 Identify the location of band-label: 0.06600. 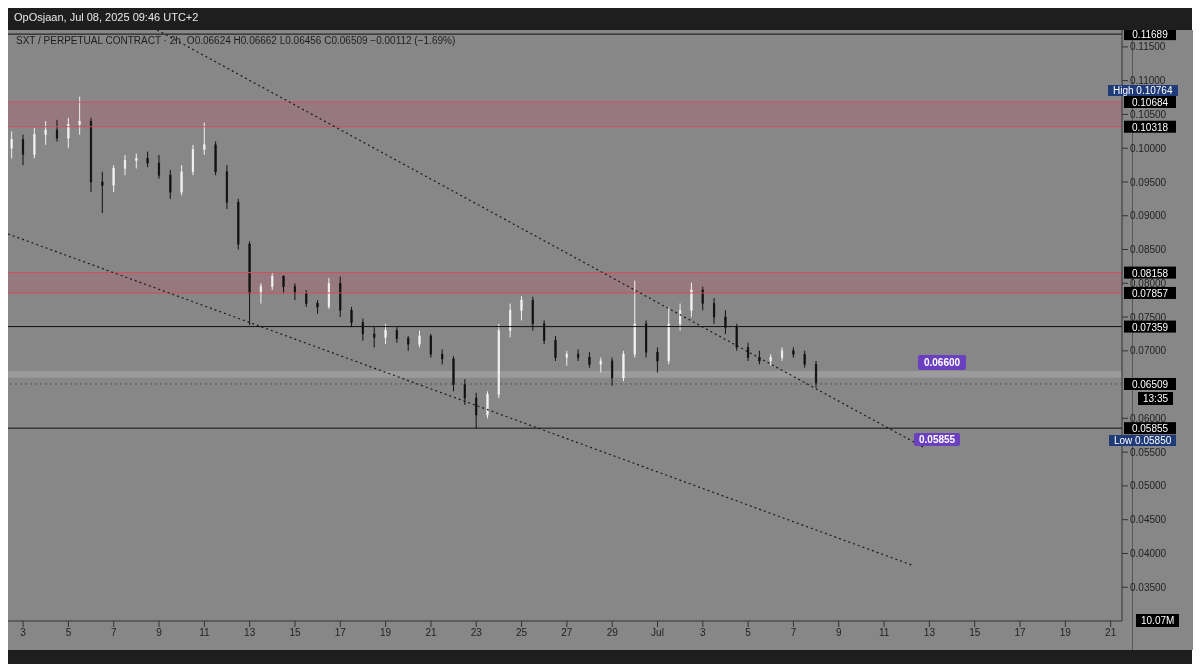
(942, 363).